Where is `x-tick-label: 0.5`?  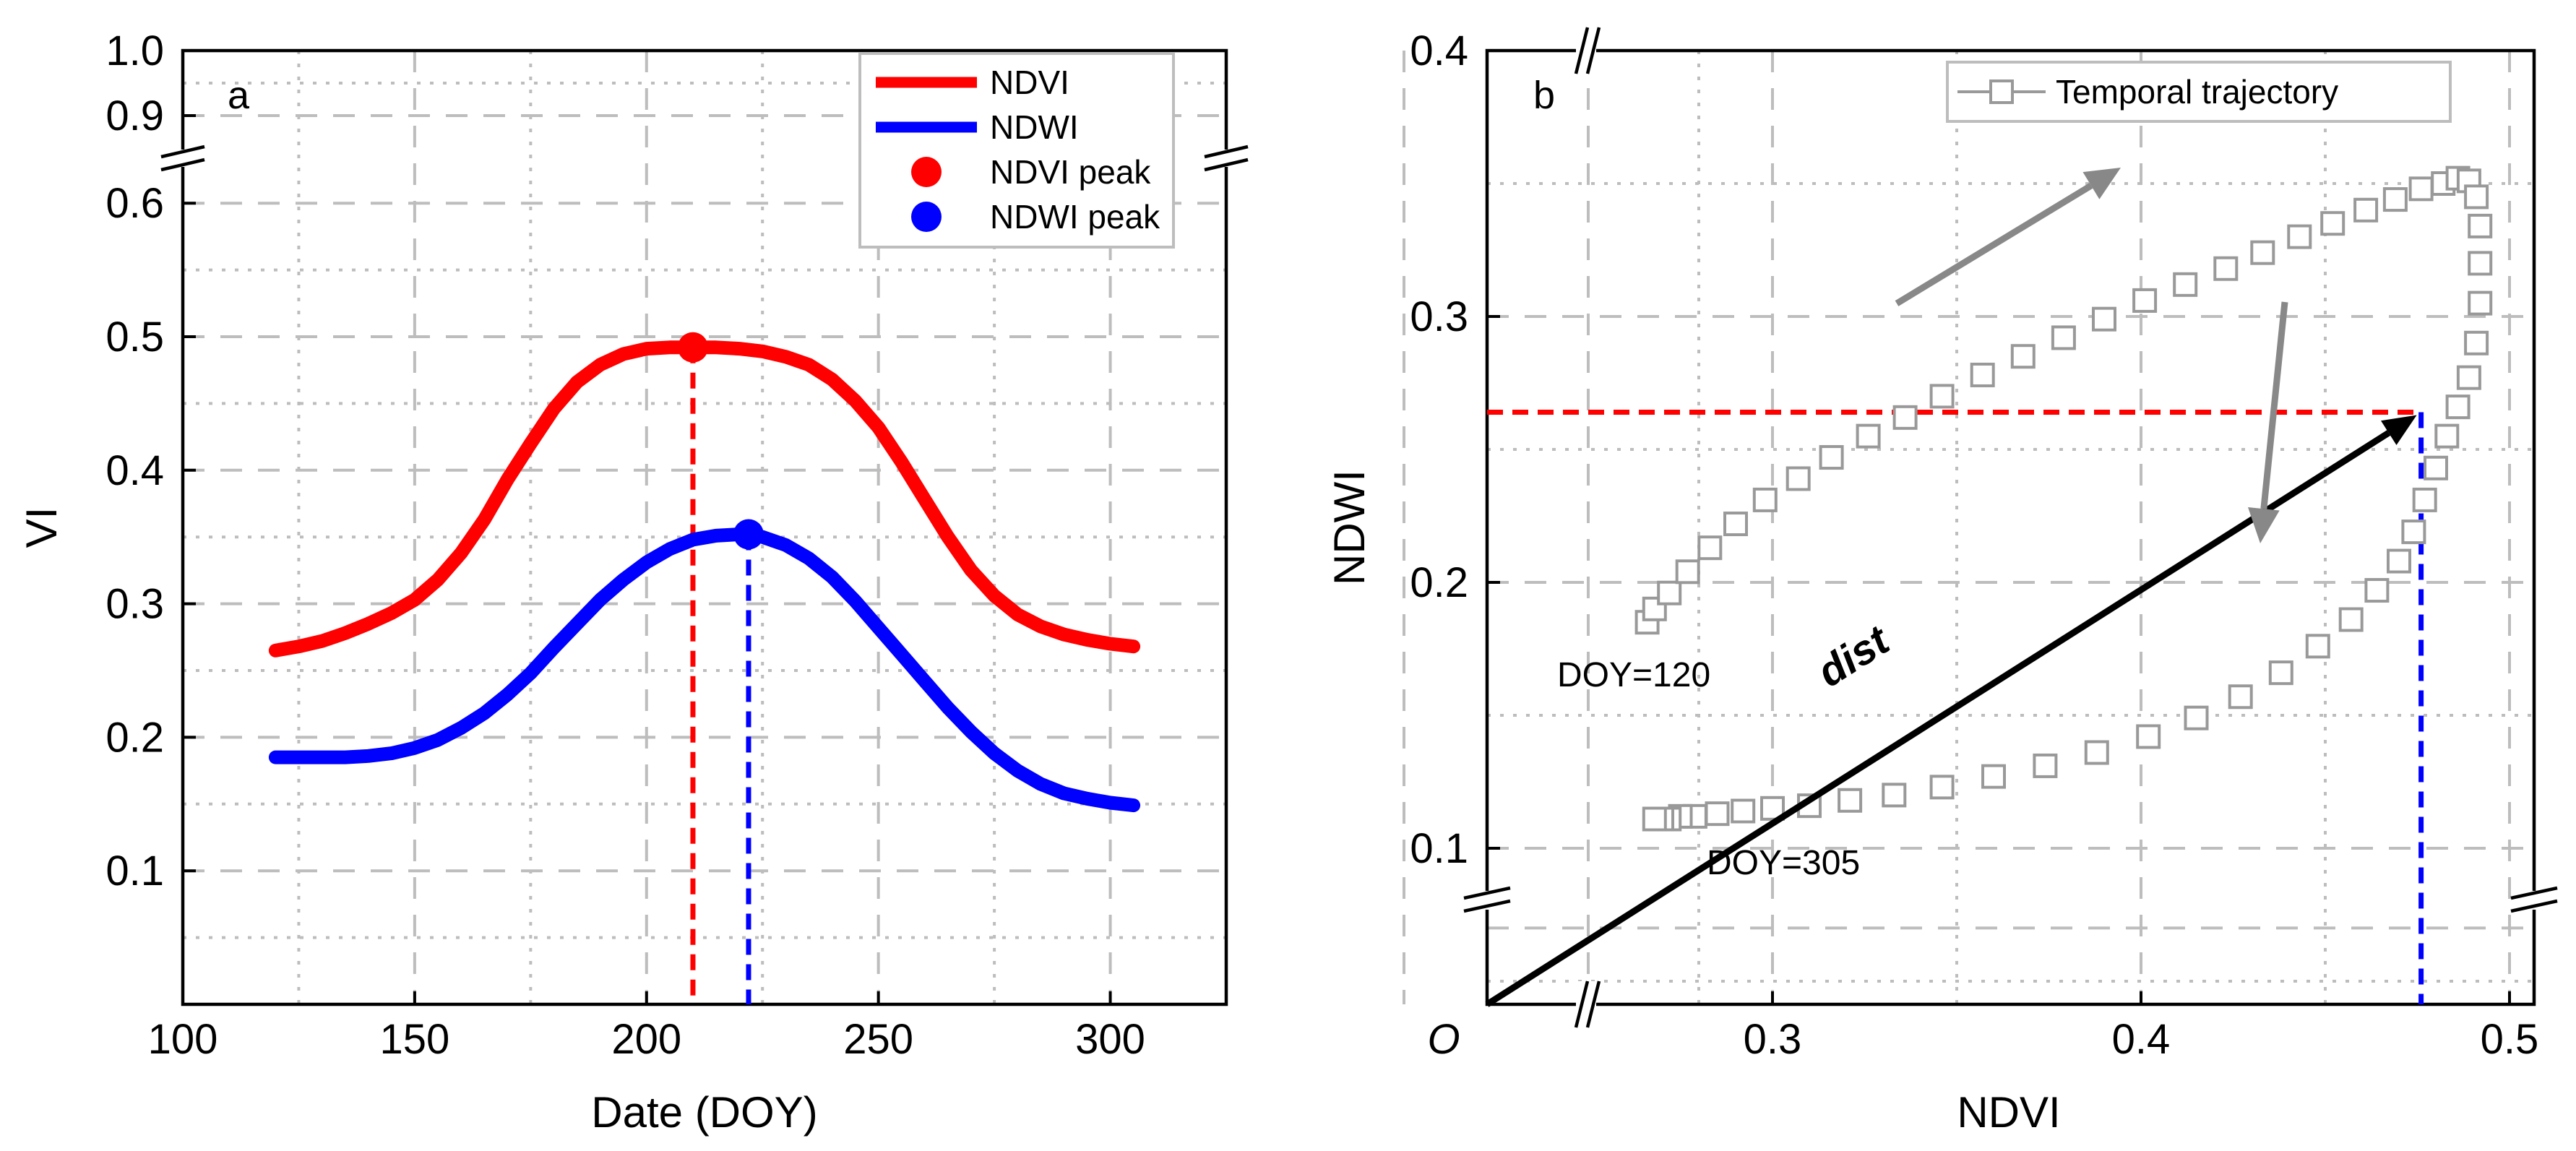
x-tick-label: 0.5 is located at coordinates (2510, 1039).